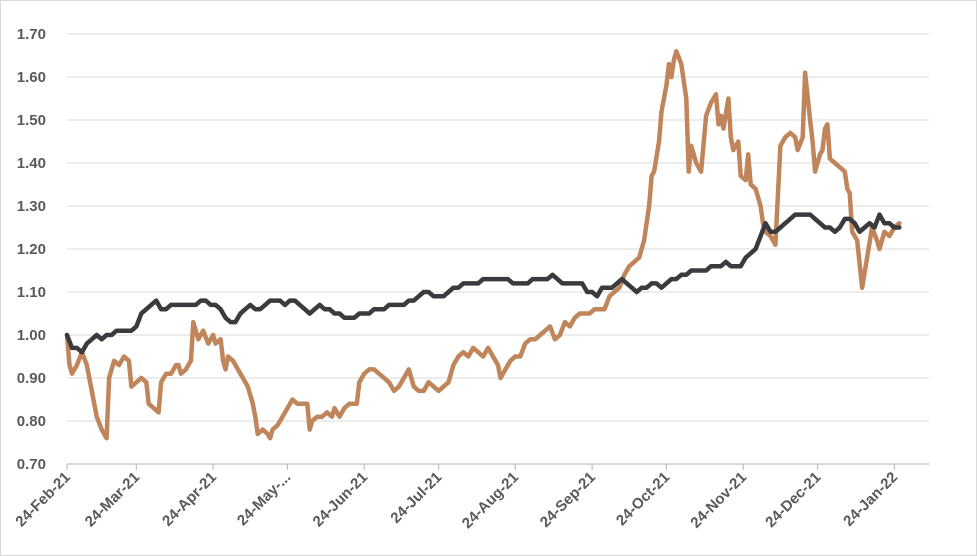  I want to click on x-tick-label: 24-Nov-21, so click(718, 500).